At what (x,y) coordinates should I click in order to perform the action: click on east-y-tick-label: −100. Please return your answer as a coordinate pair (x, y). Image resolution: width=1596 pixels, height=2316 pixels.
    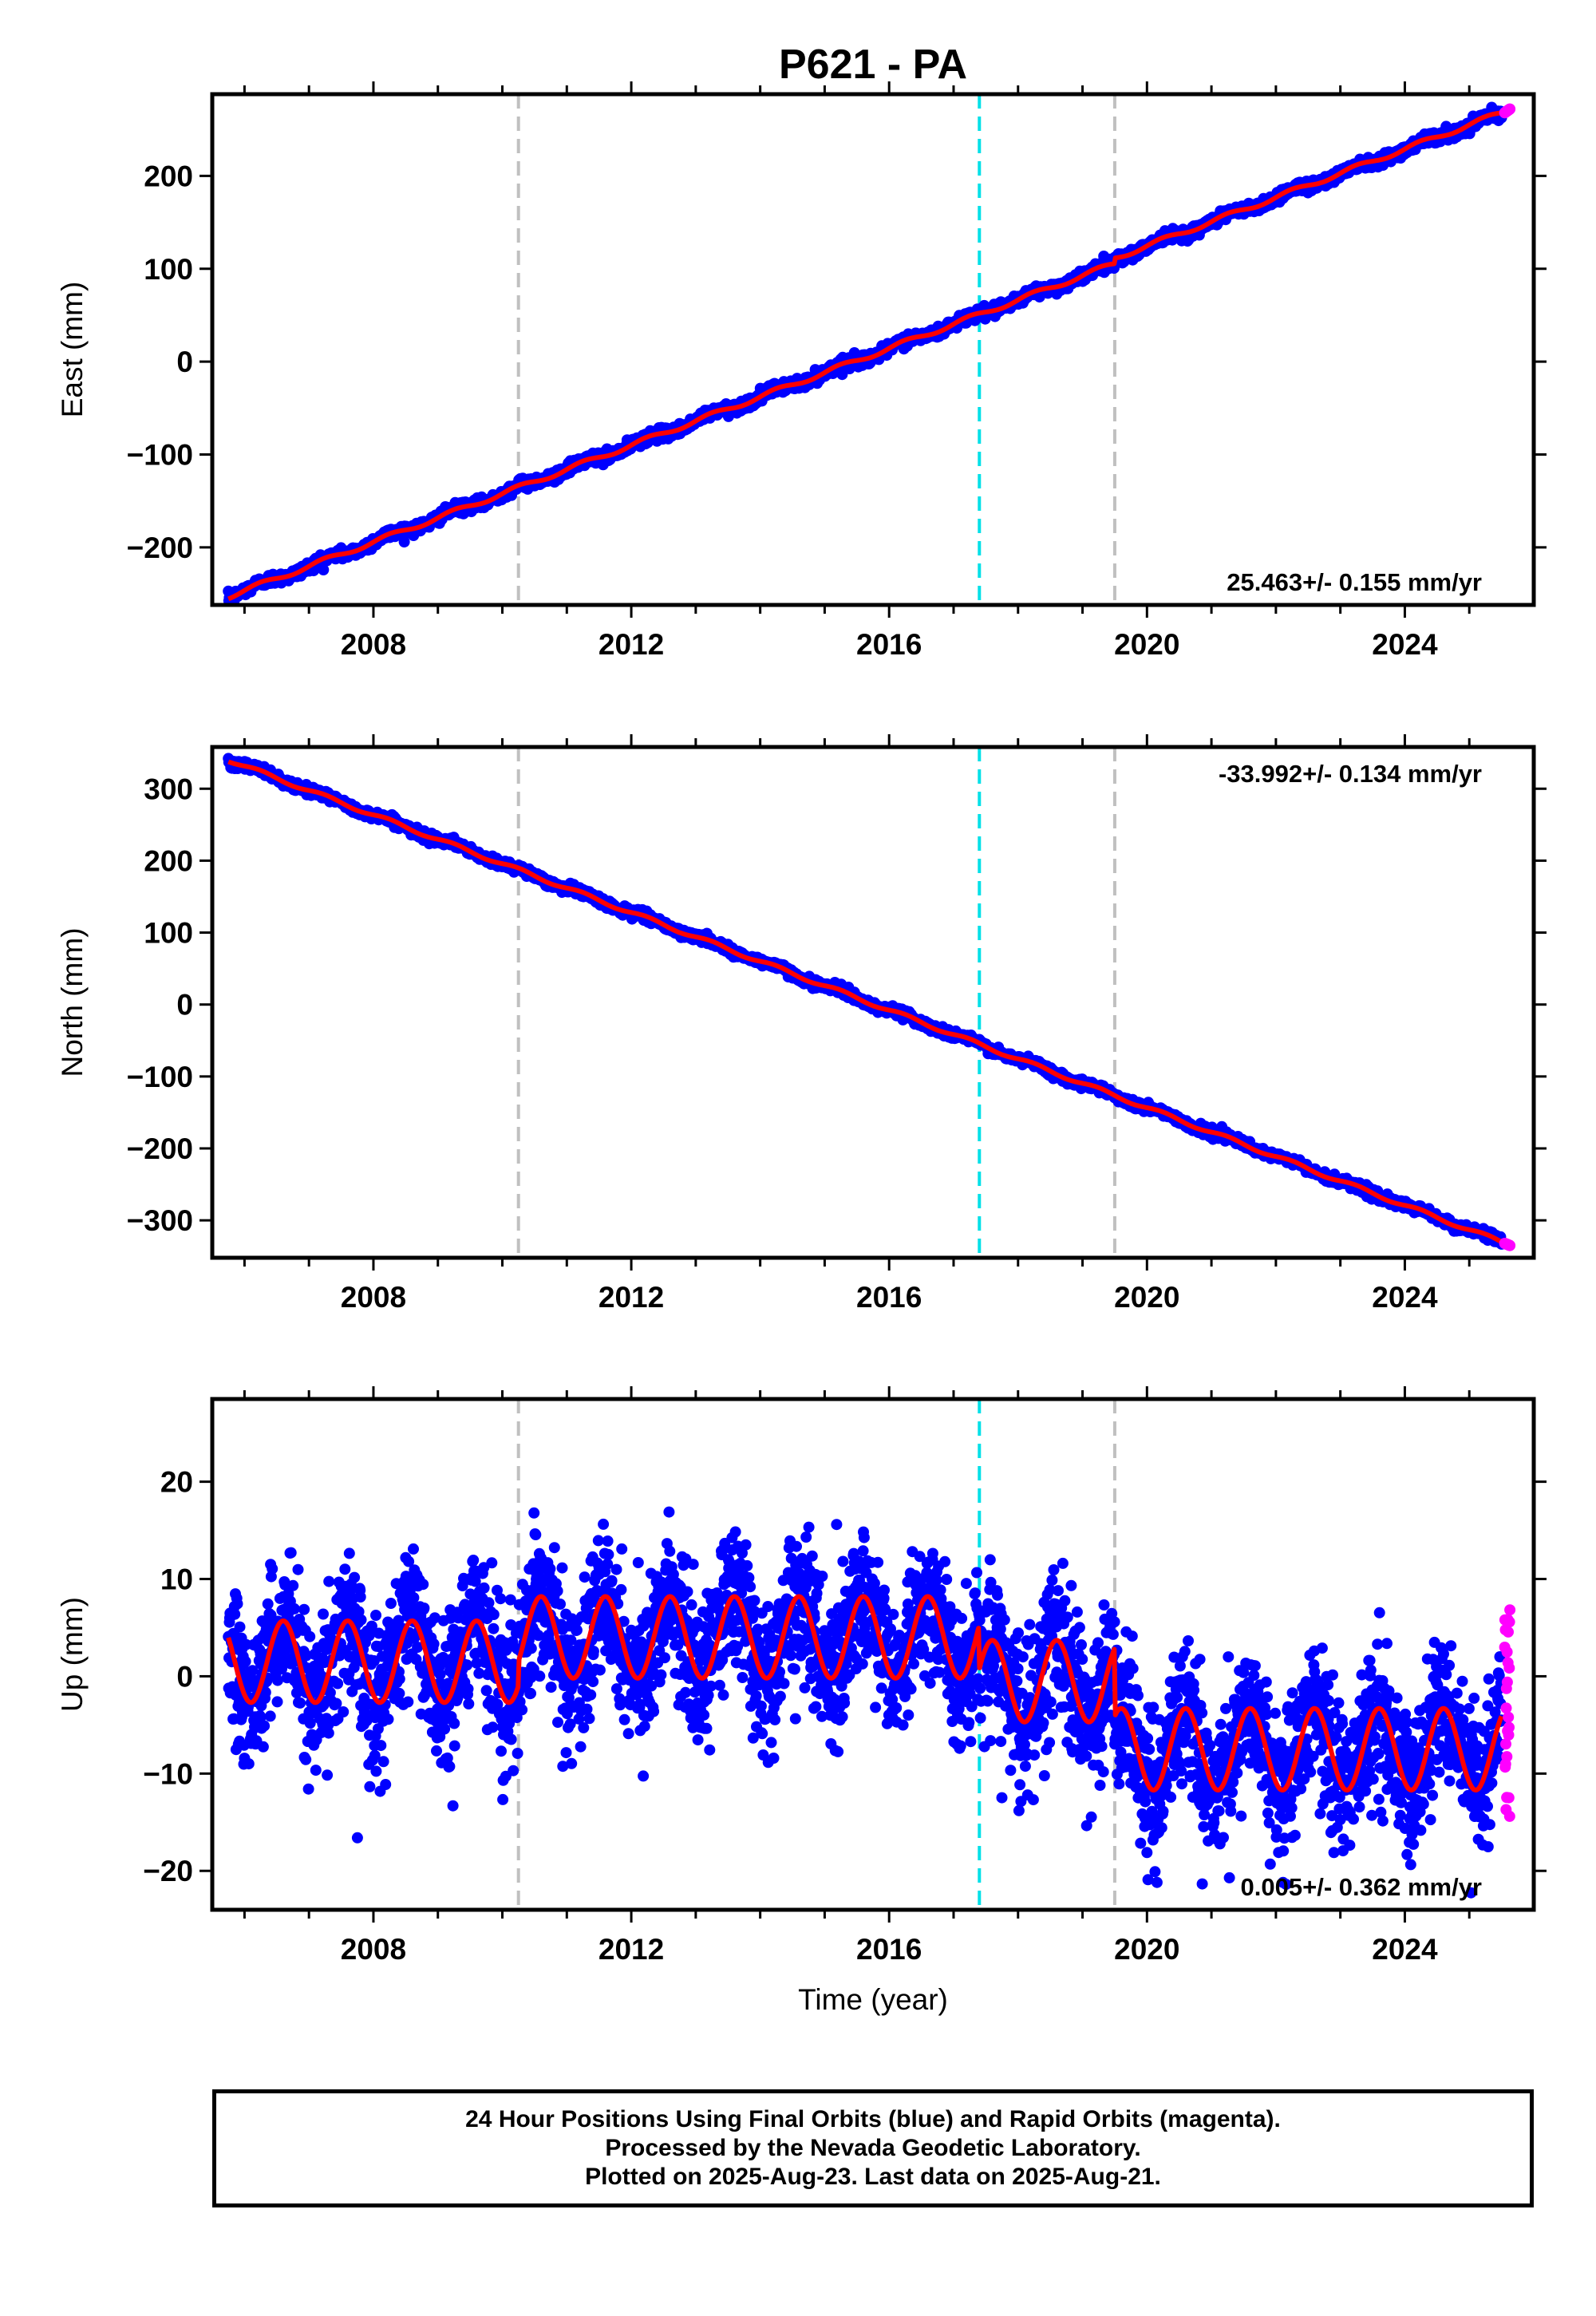
    Looking at the image, I should click on (160, 454).